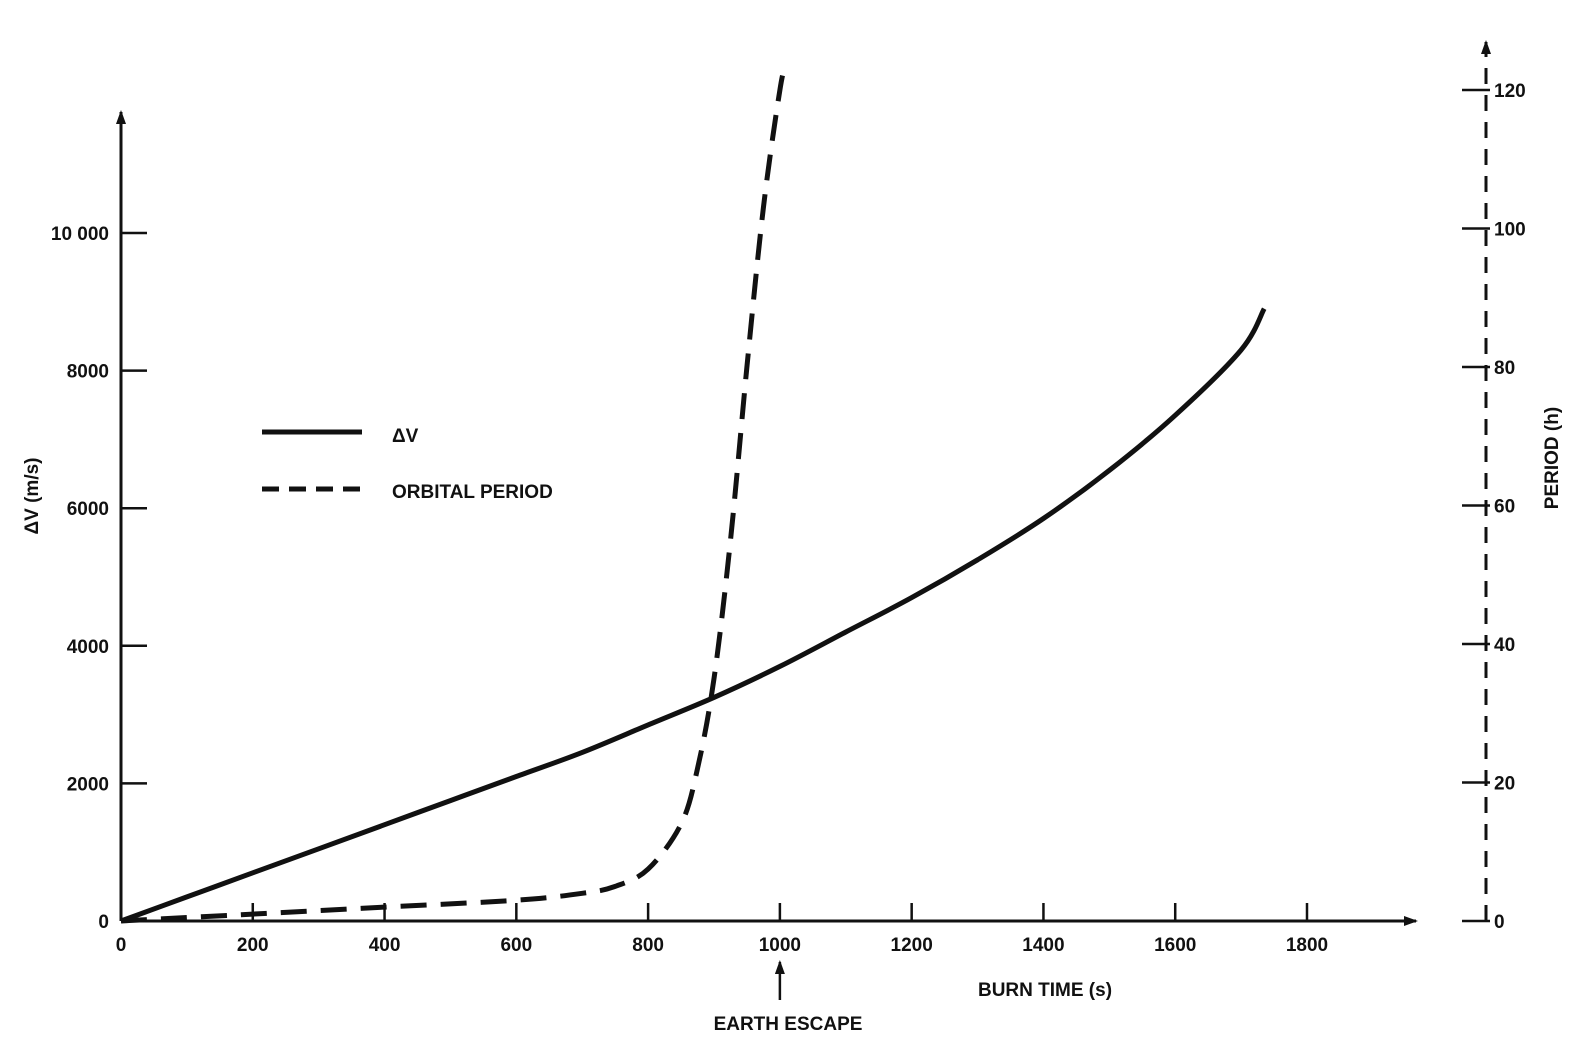  Describe the element at coordinates (648, 945) in the screenshot. I see `x-tick-label: 800` at that location.